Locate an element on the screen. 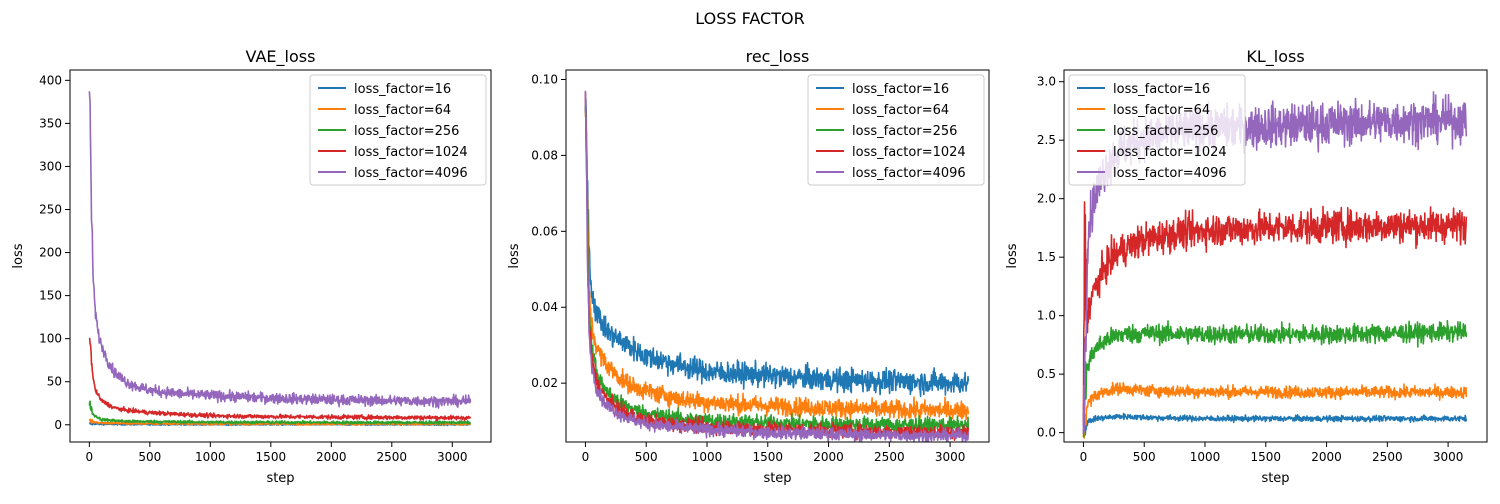 This screenshot has height=504, width=1500. y-tick-label: 350 is located at coordinates (50, 123).